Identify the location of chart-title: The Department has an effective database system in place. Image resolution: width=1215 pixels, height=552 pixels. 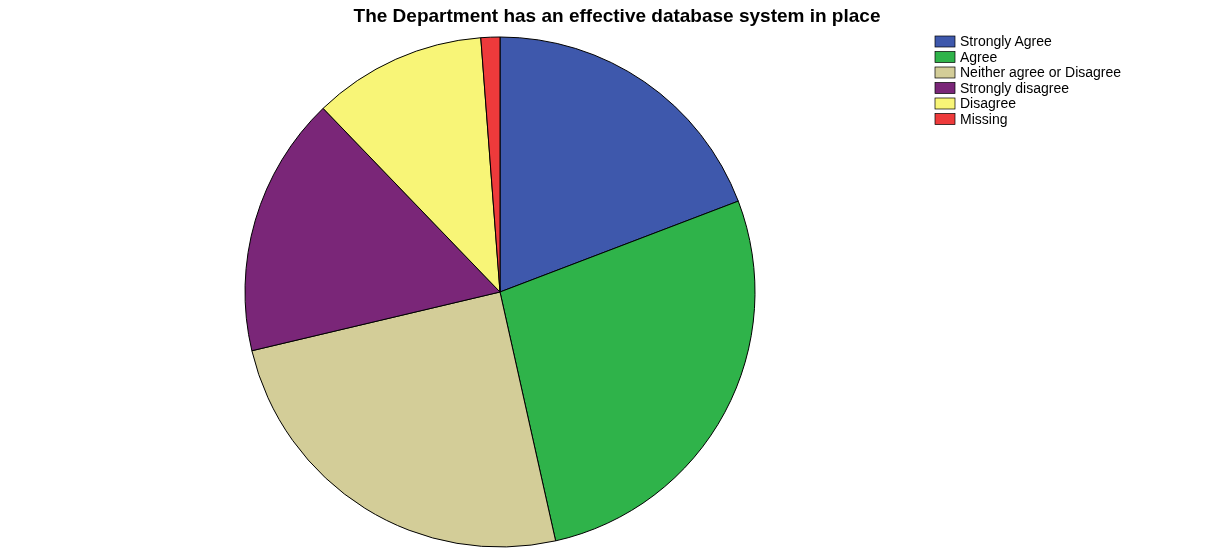
(617, 15).